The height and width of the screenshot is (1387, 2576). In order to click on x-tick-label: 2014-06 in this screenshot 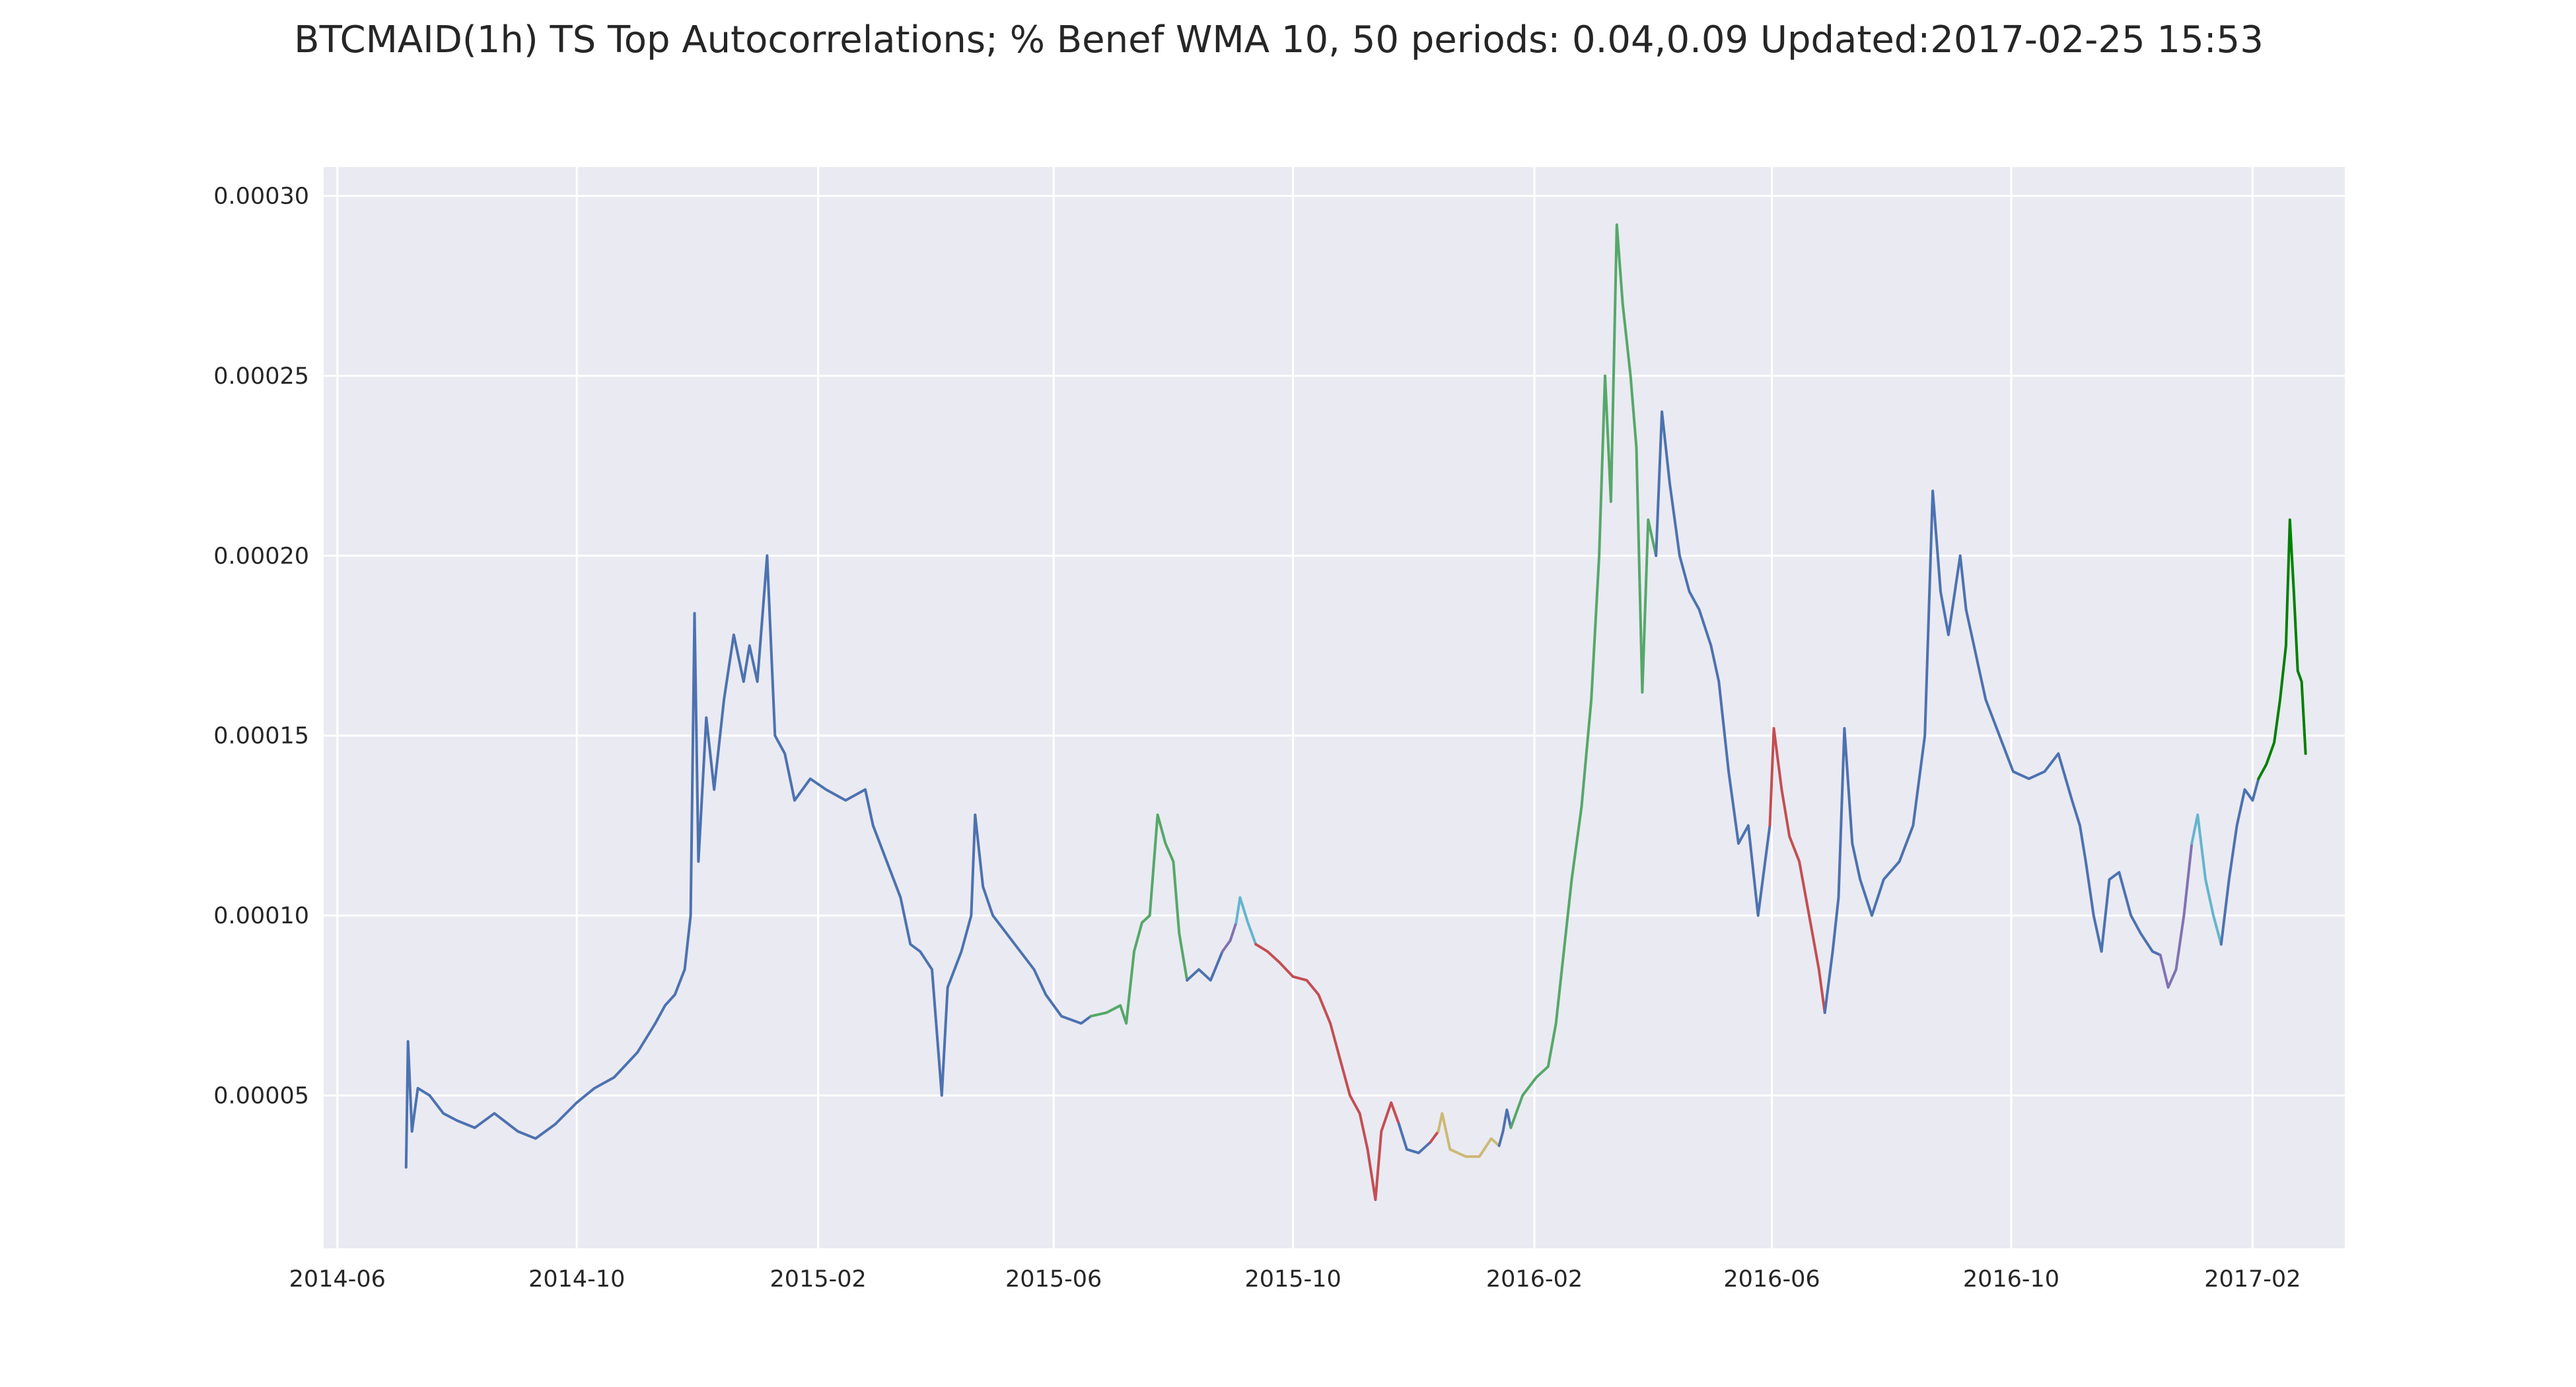, I will do `click(338, 1279)`.